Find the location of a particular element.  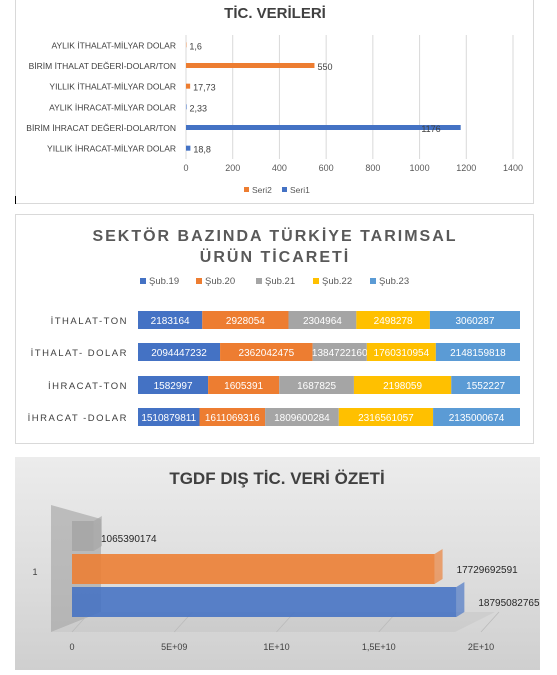

data-label: 2198059 is located at coordinates (402, 386).